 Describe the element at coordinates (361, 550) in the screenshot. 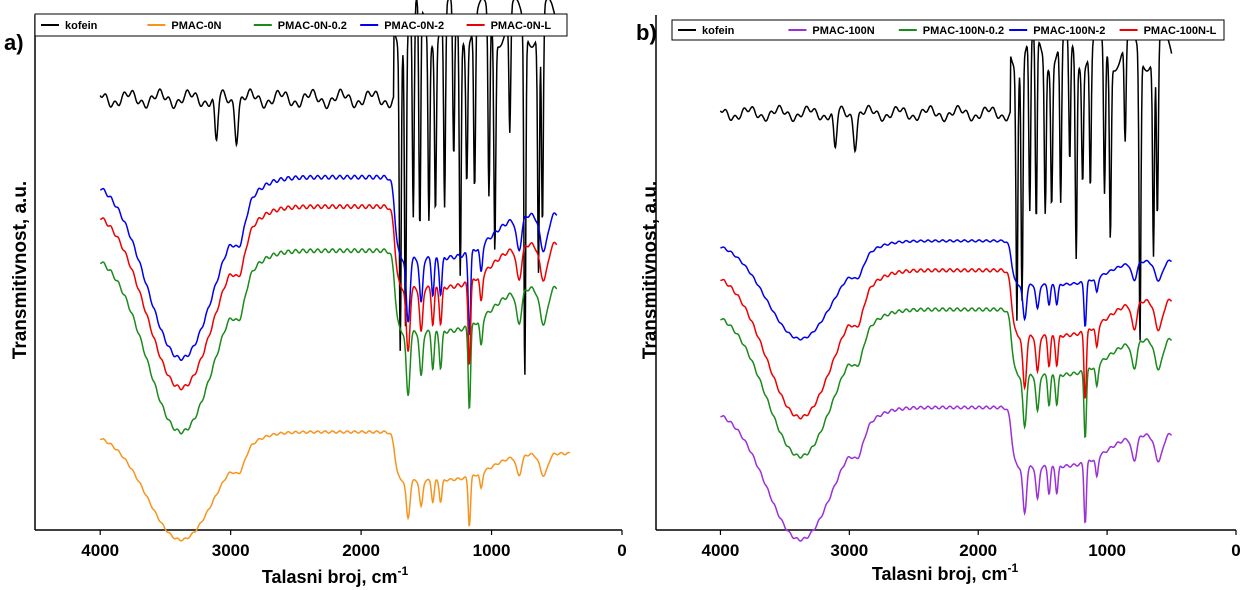

I see `x-tick-a: 2000` at that location.